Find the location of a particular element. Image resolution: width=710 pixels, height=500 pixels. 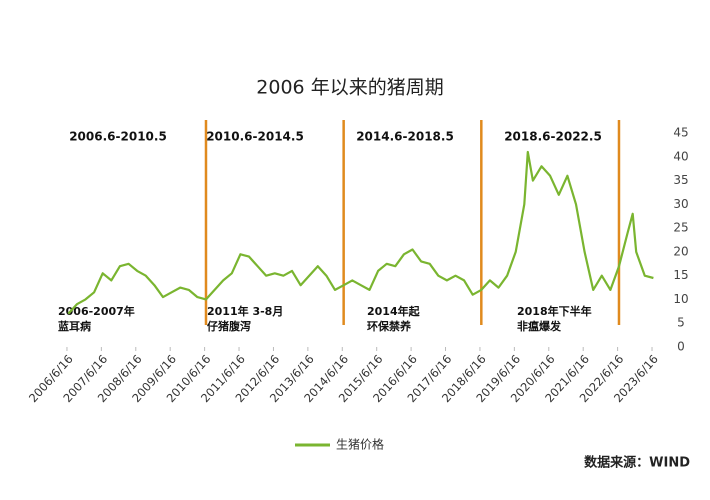

annotation: 仔猪腹泻 is located at coordinates (229, 326).